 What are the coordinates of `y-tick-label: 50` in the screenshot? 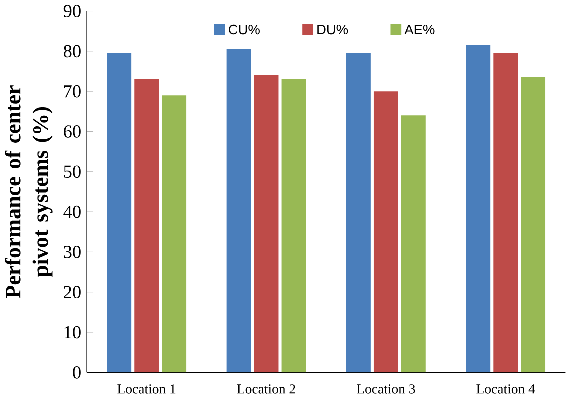 It's located at (72, 172).